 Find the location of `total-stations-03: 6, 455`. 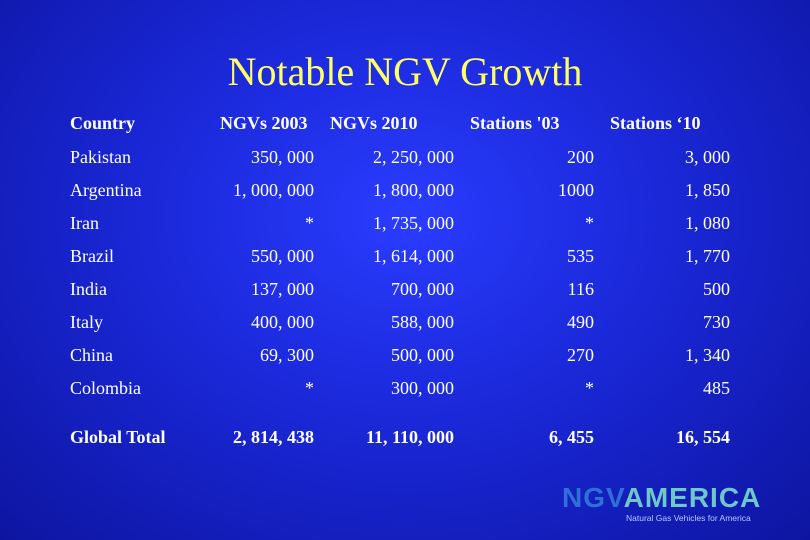

total-stations-03: 6, 455 is located at coordinates (571, 437).